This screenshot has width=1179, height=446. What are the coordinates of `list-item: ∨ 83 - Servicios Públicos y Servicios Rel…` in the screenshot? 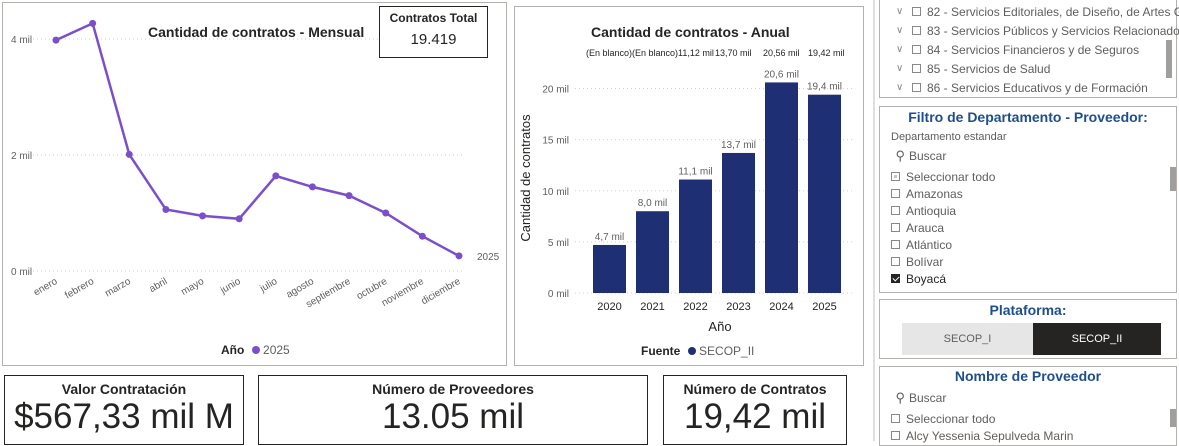 It's located at (1037, 30).